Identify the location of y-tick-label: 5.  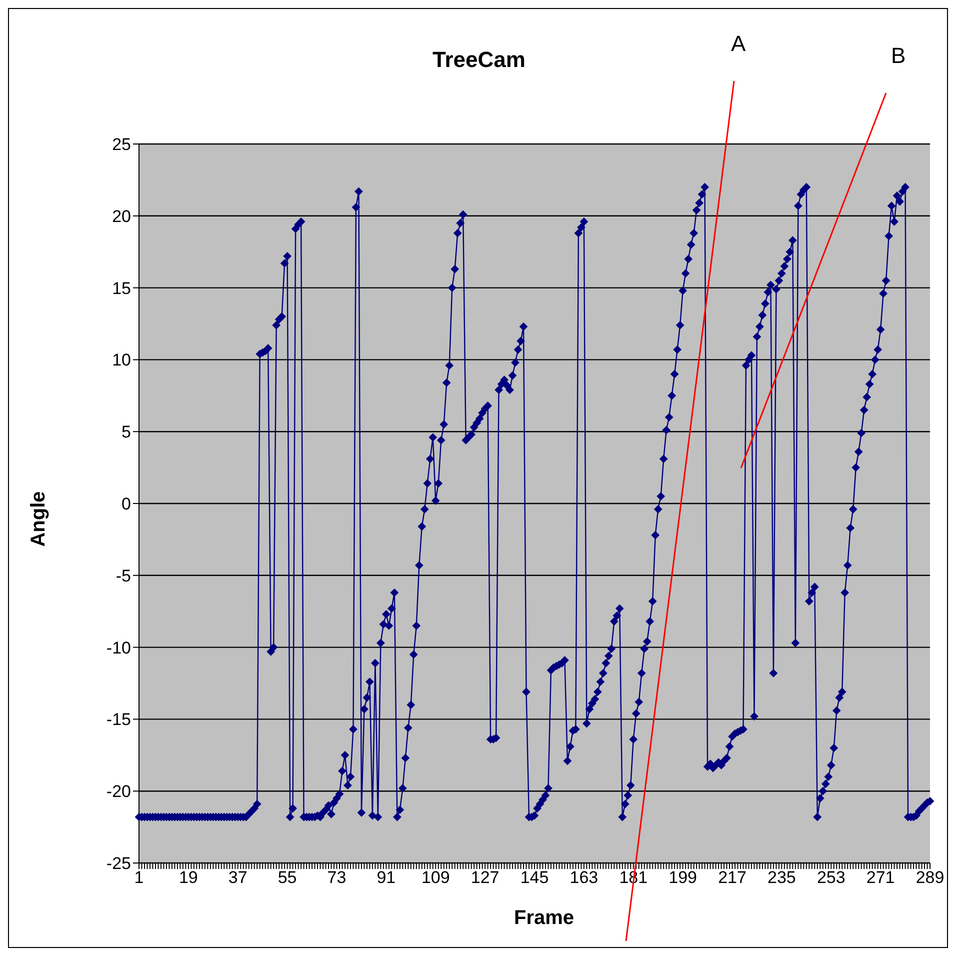
(126, 432).